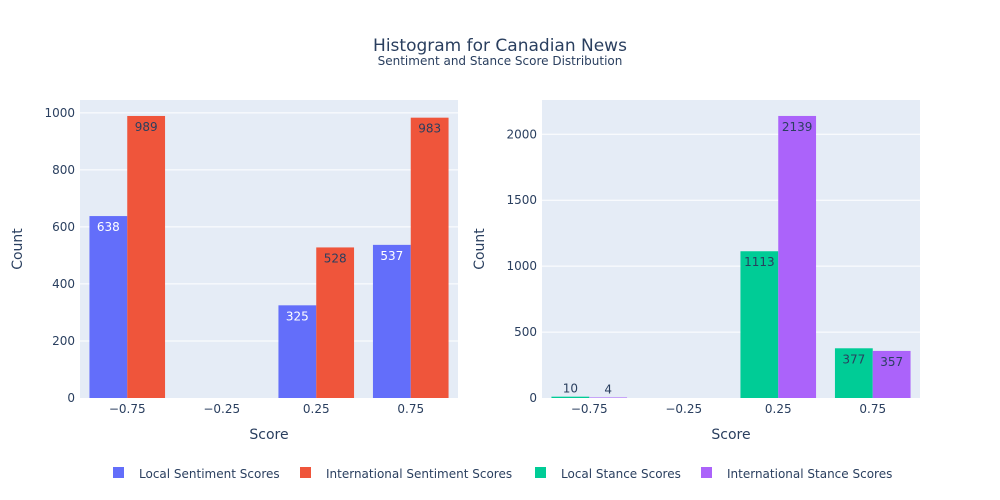 This screenshot has height=500, width=1000. Describe the element at coordinates (429, 129) in the screenshot. I see `bar-value-label: 983` at that location.